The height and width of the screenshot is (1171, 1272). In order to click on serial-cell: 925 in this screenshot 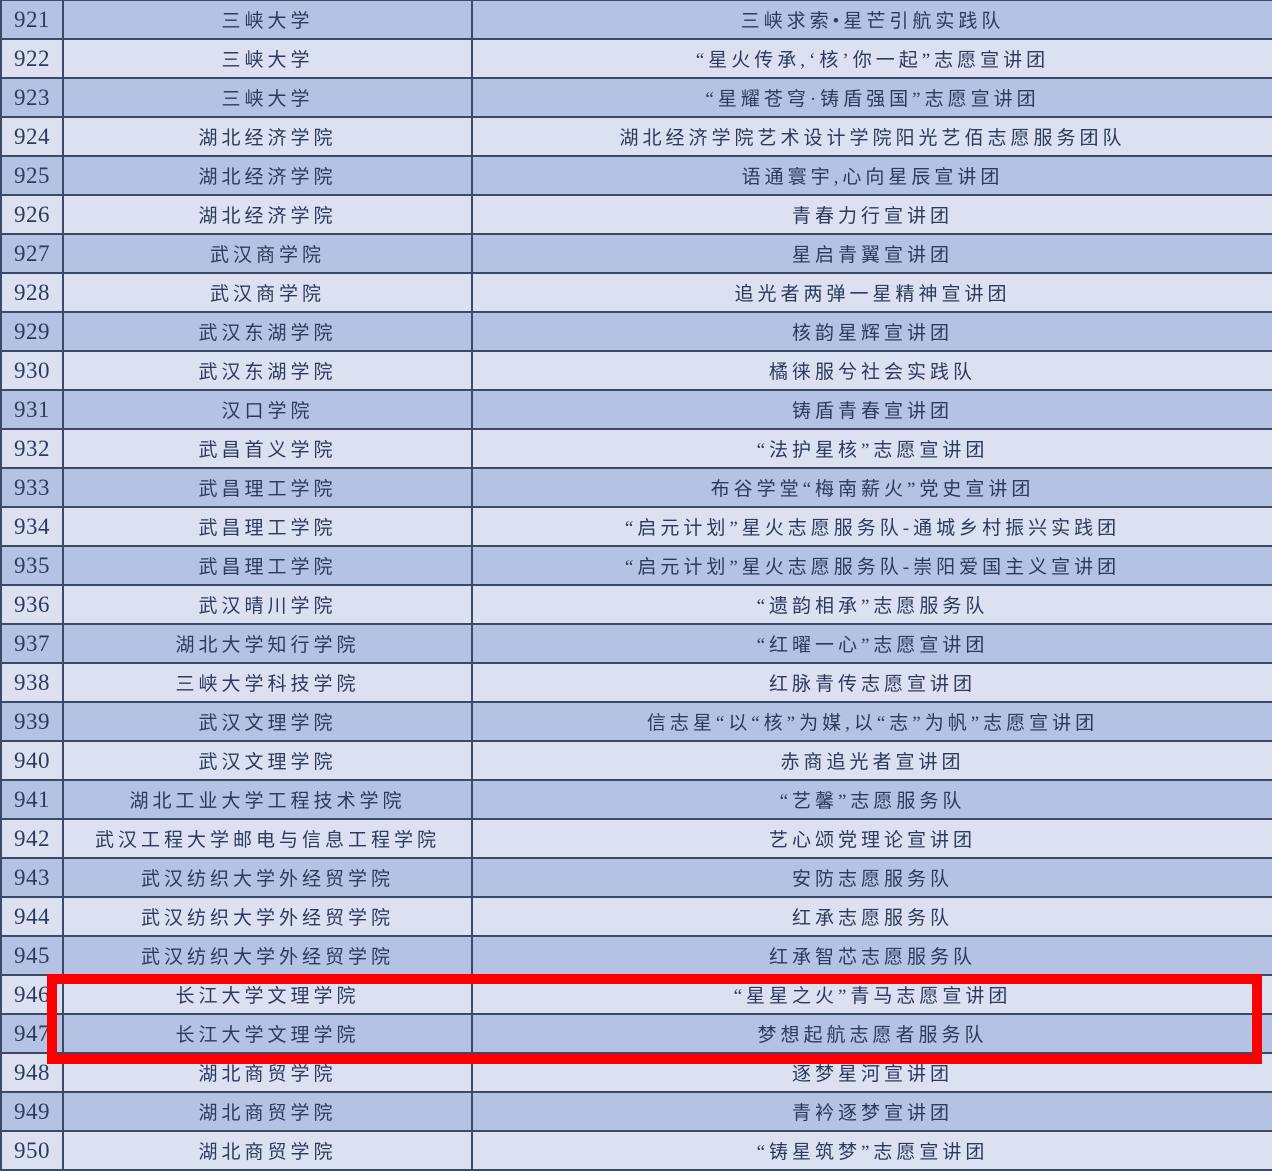, I will do `click(33, 175)`.